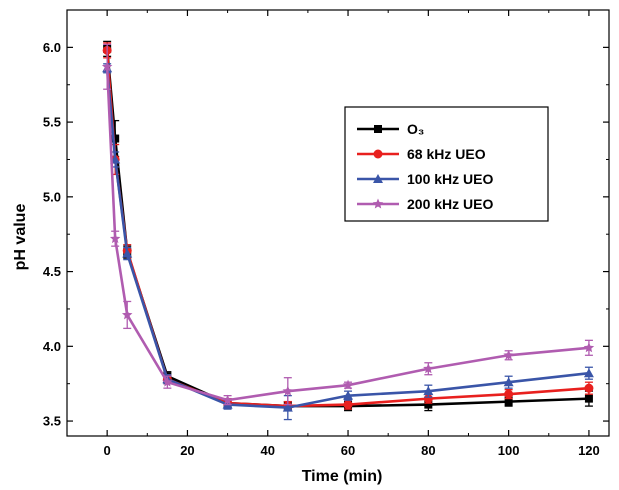 The height and width of the screenshot is (490, 619). Describe the element at coordinates (450, 179) in the screenshot. I see `legend-label: 100 kHz UEO` at that location.